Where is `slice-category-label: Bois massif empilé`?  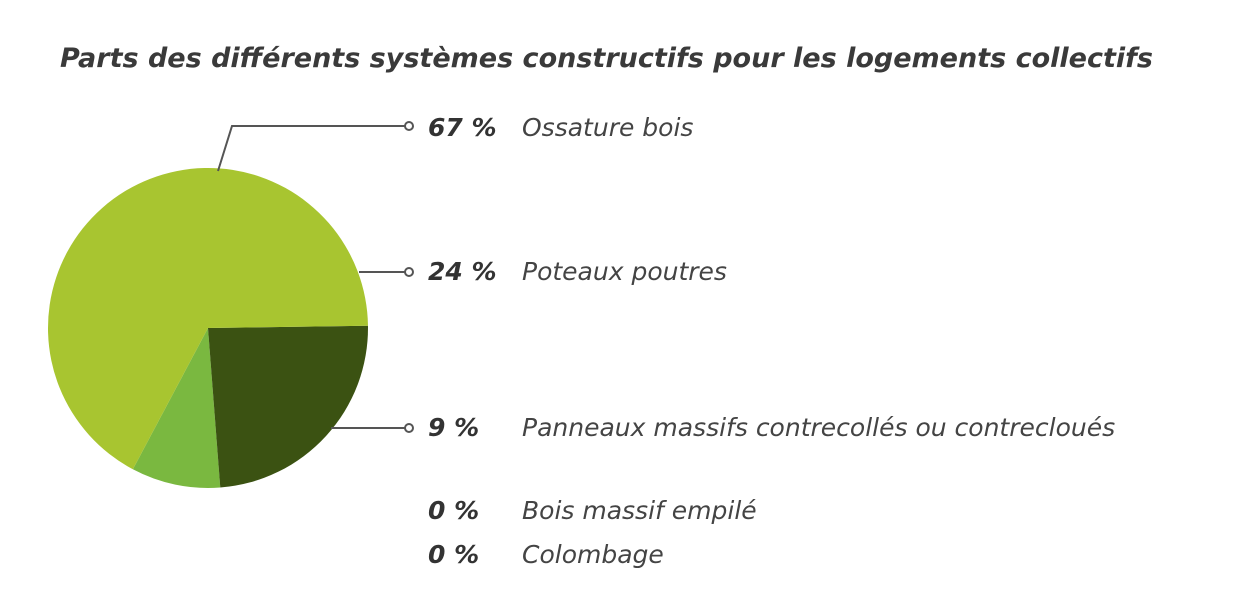
slice-category-label: Bois massif empilé is located at coordinates (639, 510).